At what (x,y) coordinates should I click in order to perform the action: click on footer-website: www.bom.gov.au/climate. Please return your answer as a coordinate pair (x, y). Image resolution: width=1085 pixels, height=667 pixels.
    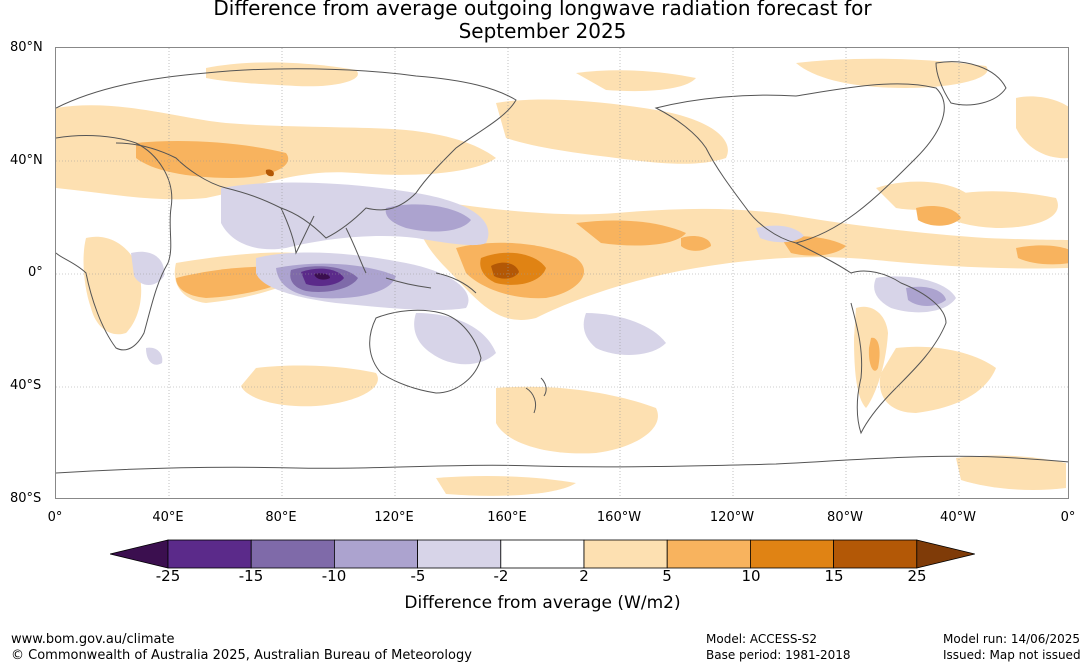
    Looking at the image, I should click on (93, 639).